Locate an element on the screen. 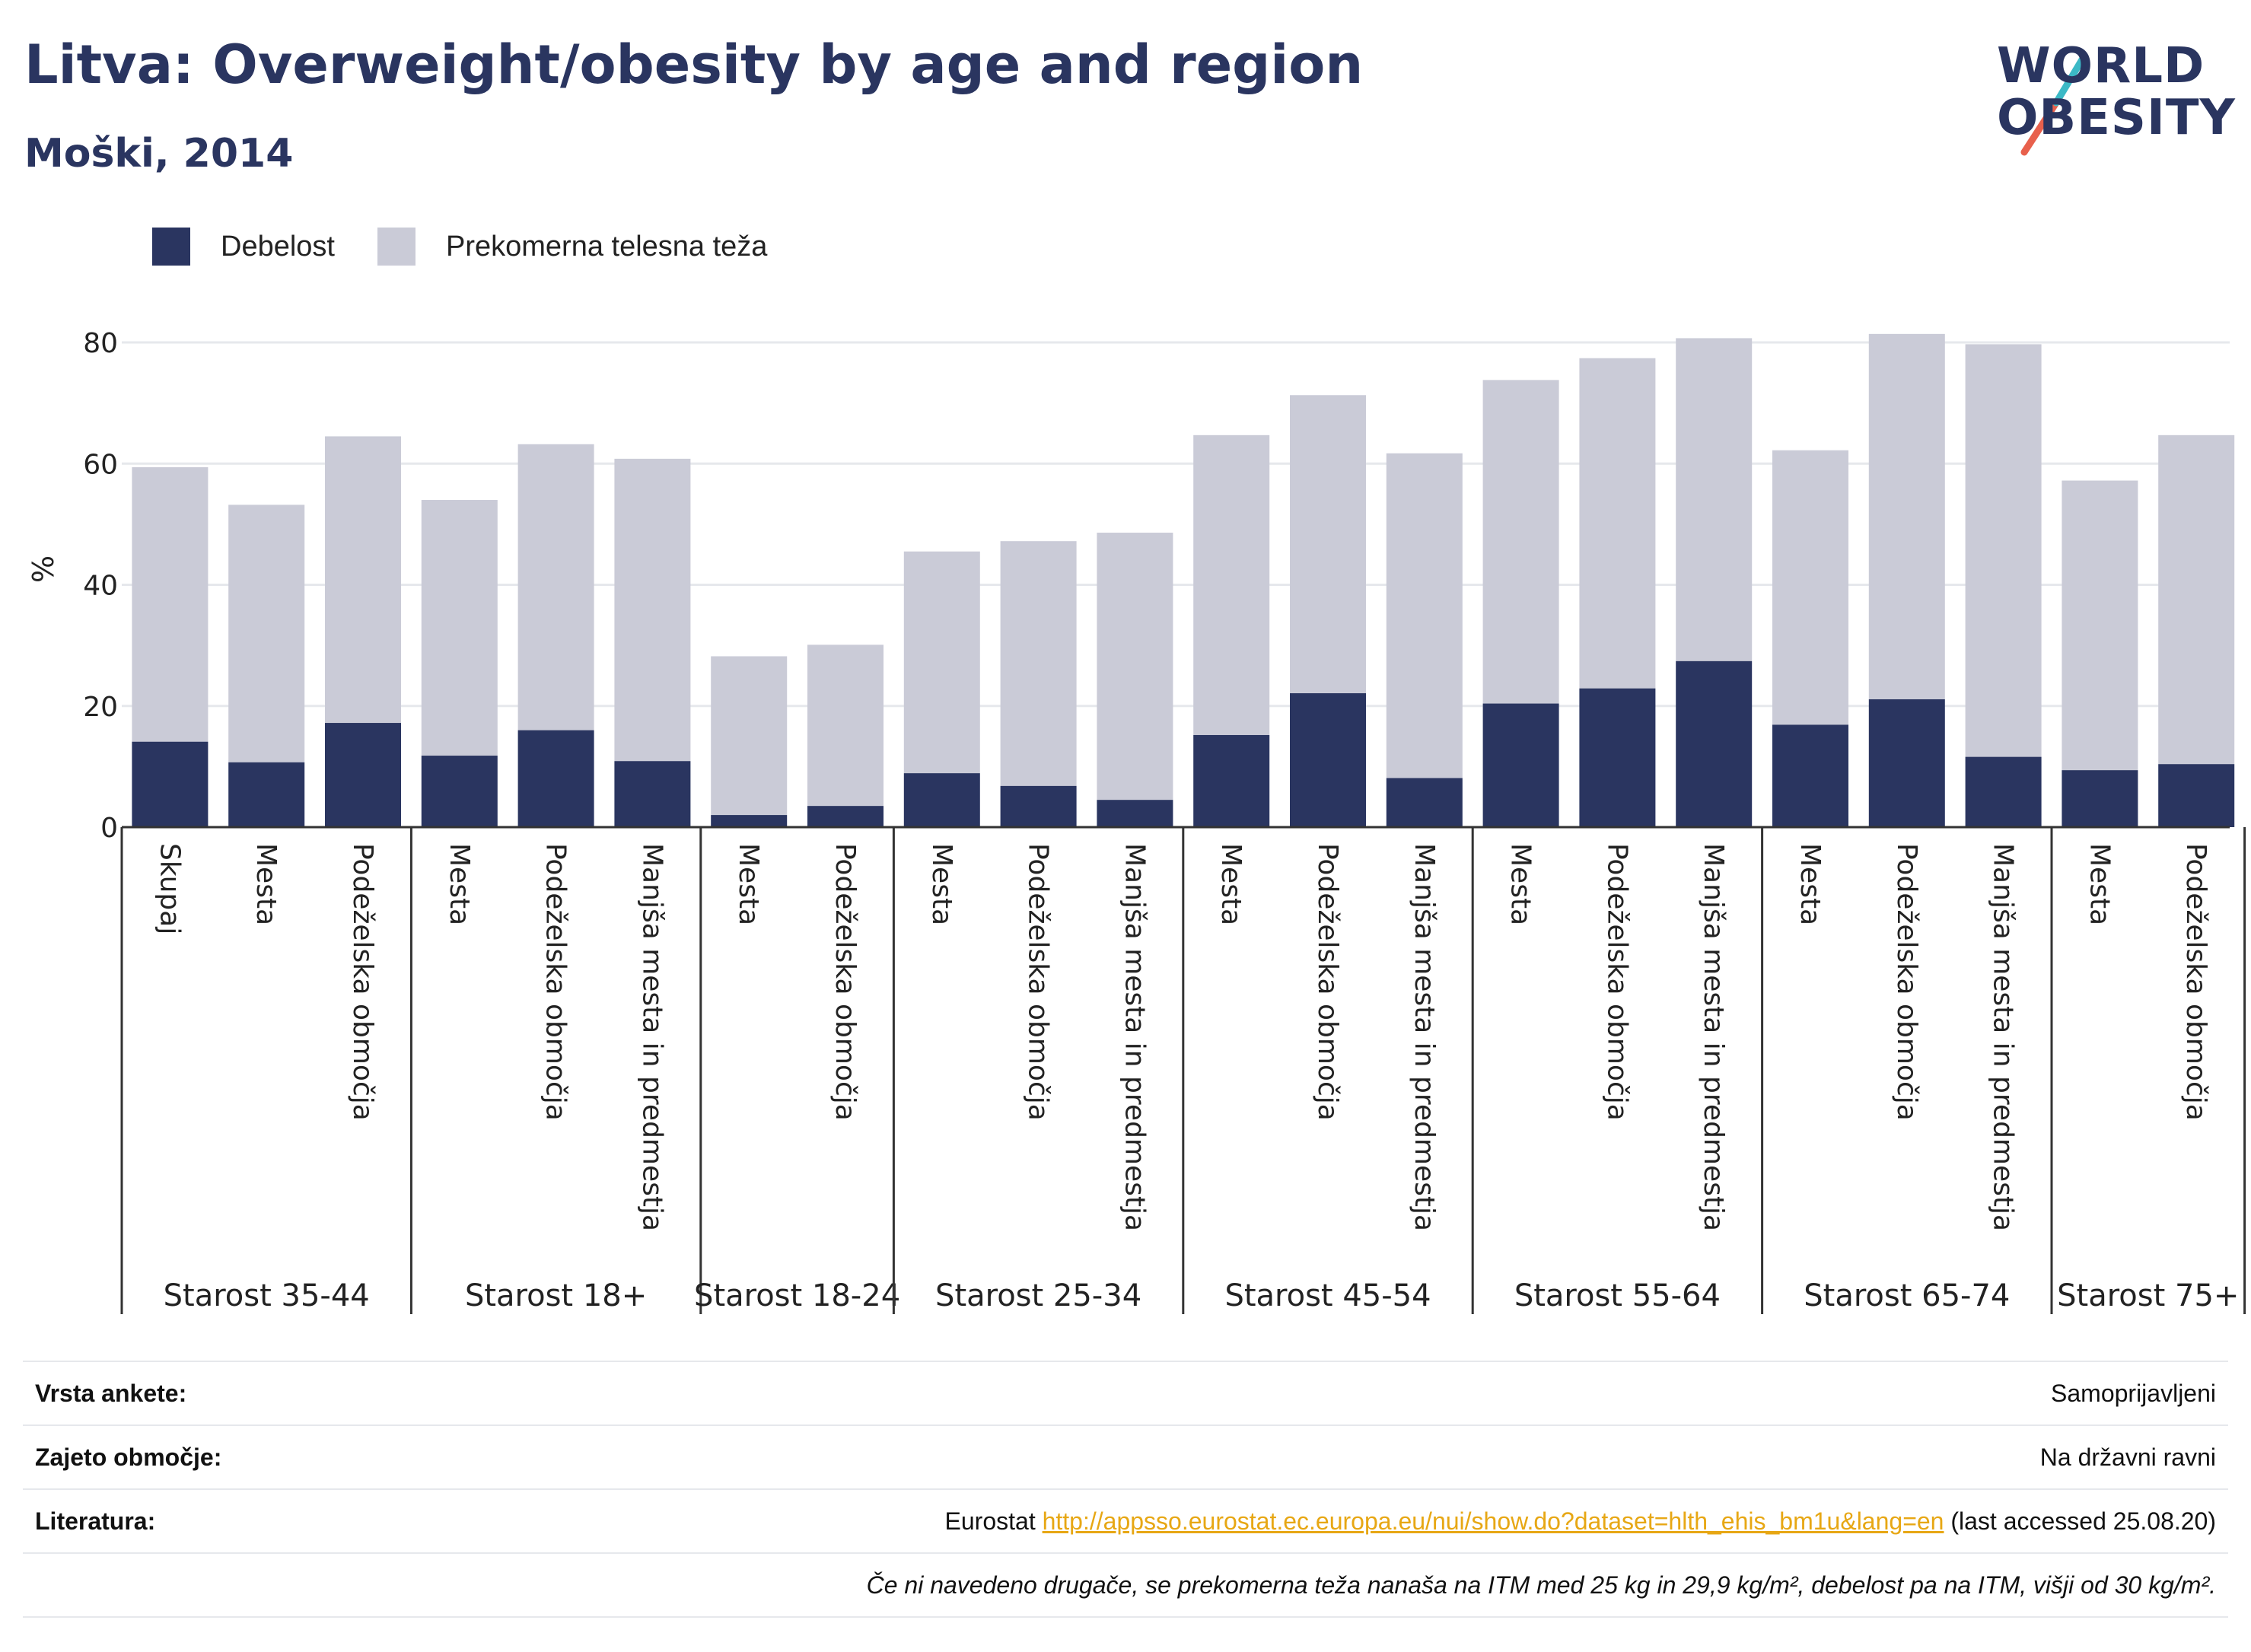  x-group-label: Starost 25-34 is located at coordinates (1038, 1295).